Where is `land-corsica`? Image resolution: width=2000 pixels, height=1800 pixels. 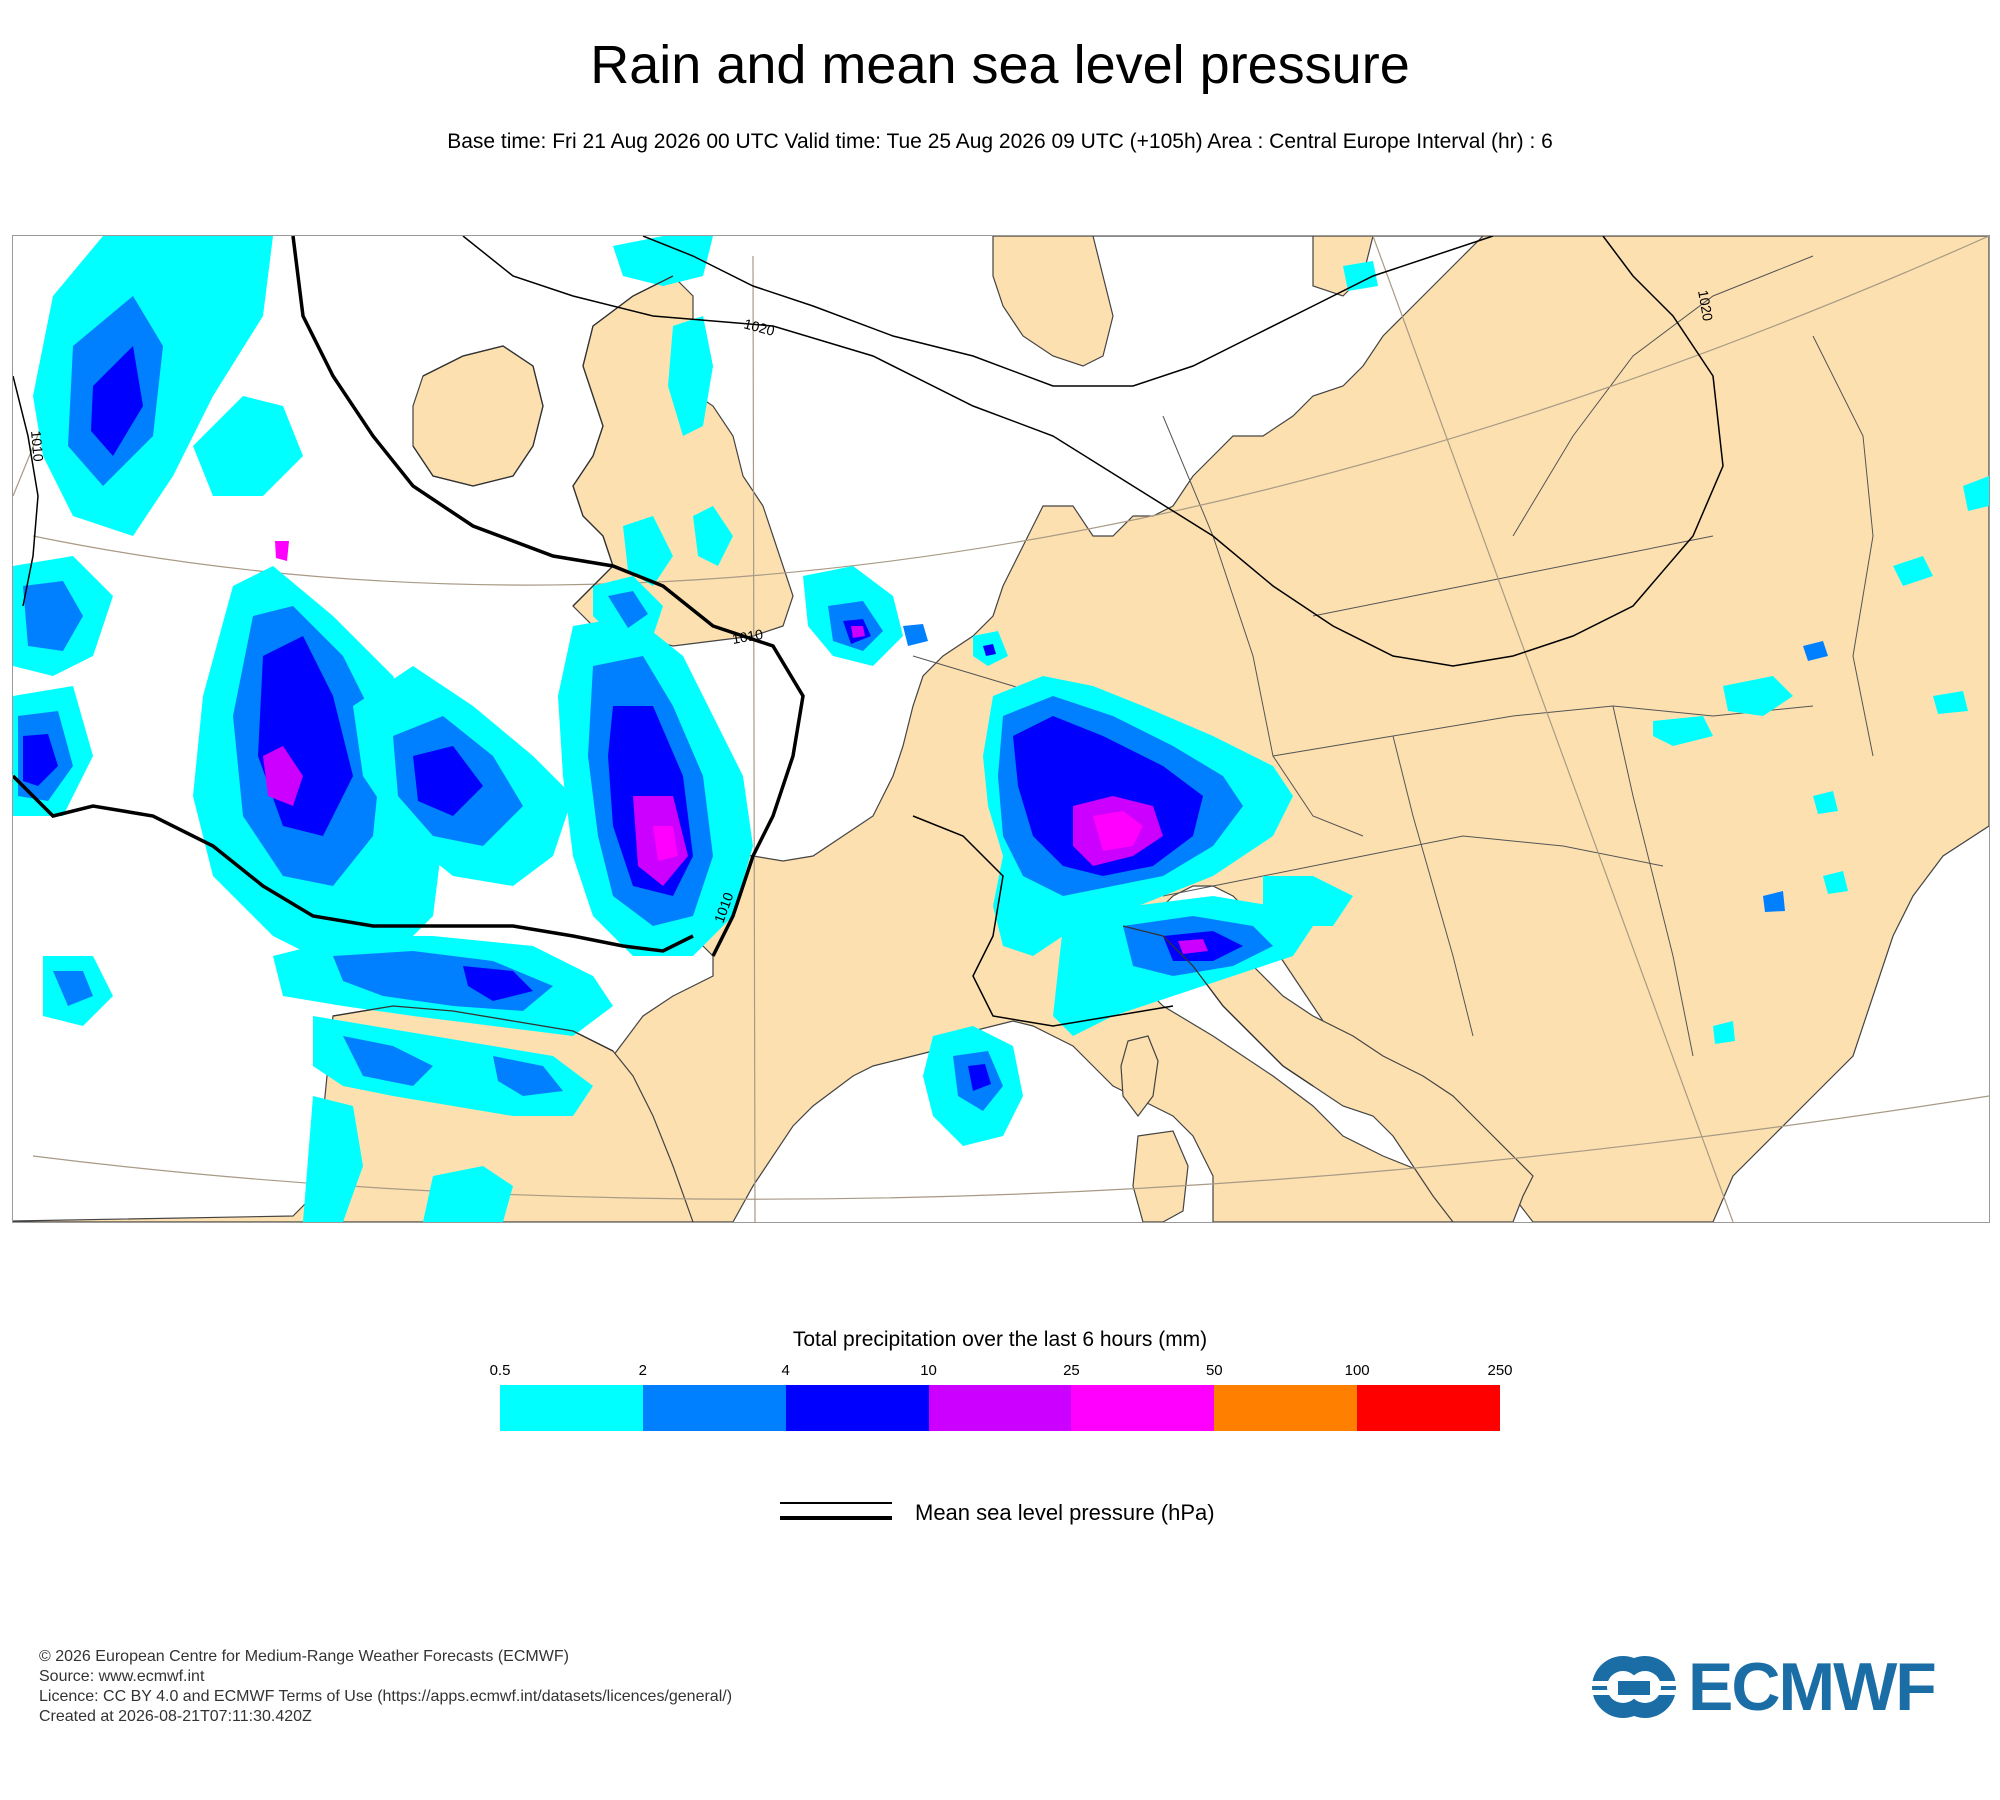 land-corsica is located at coordinates (1139, 1076).